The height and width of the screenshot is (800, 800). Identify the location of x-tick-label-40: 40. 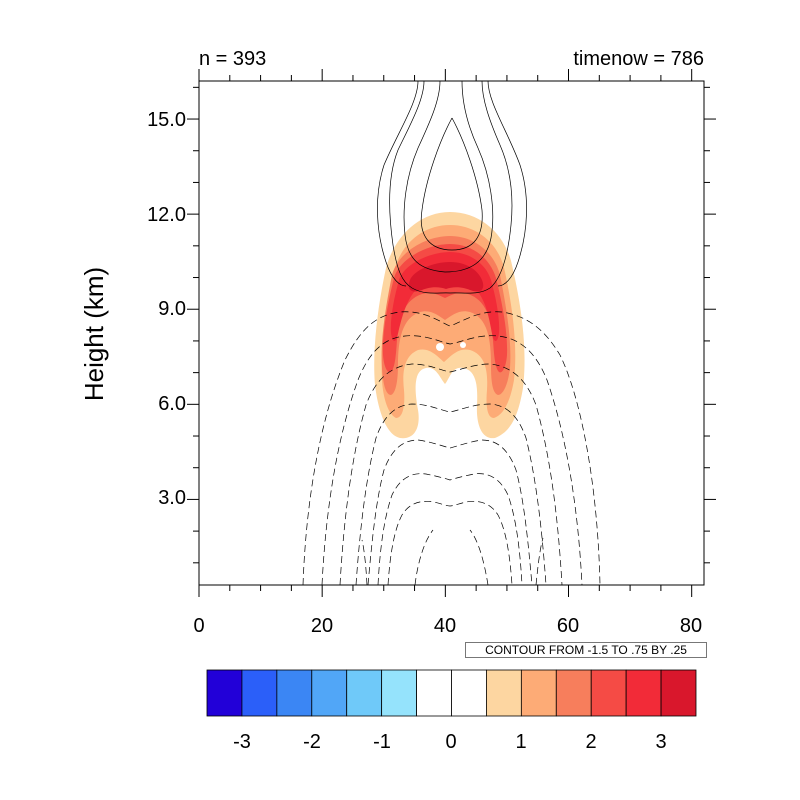
(445, 626).